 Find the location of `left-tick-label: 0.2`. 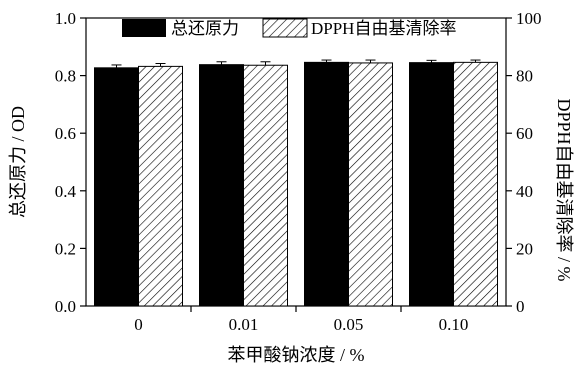

left-tick-label: 0.2 is located at coordinates (65, 248).